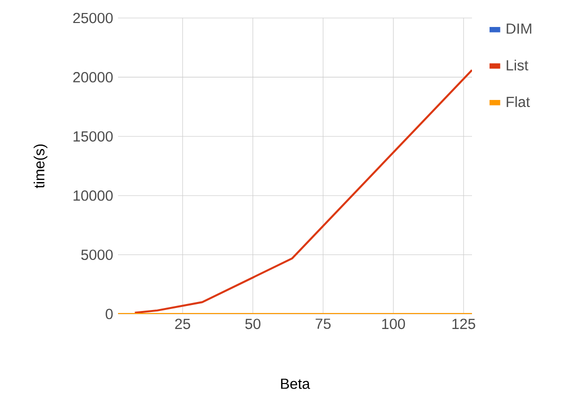 This screenshot has height=416, width=565. Describe the element at coordinates (323, 323) in the screenshot. I see `x-tick-label: 75` at that location.